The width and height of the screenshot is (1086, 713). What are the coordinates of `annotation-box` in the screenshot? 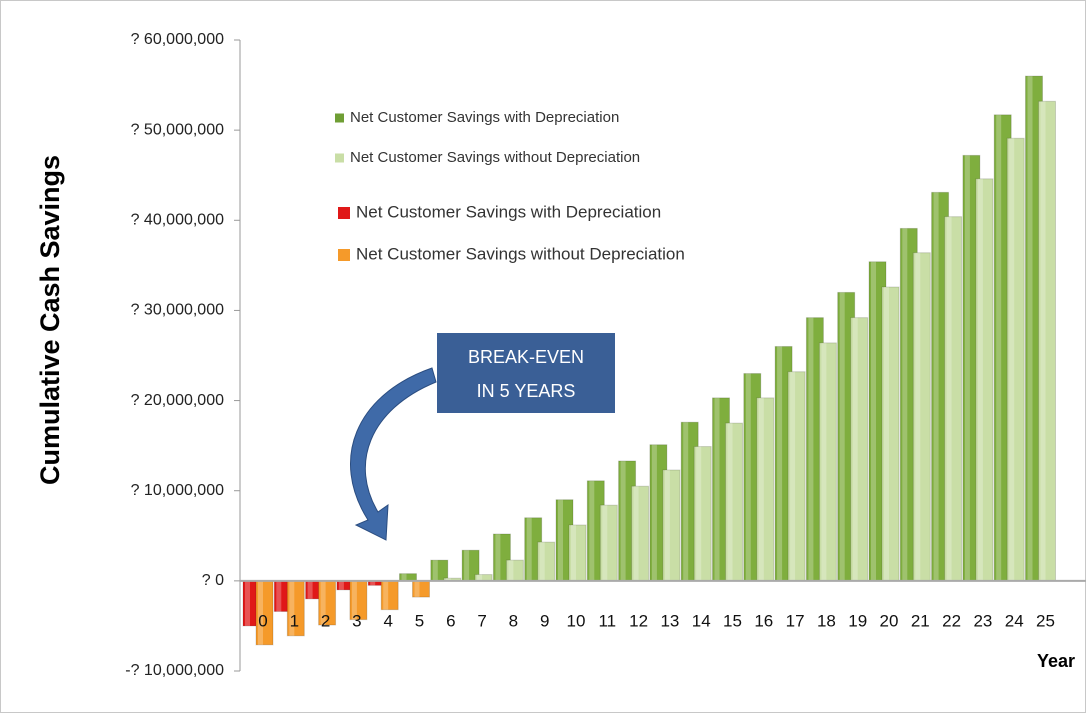 It's located at (526, 373).